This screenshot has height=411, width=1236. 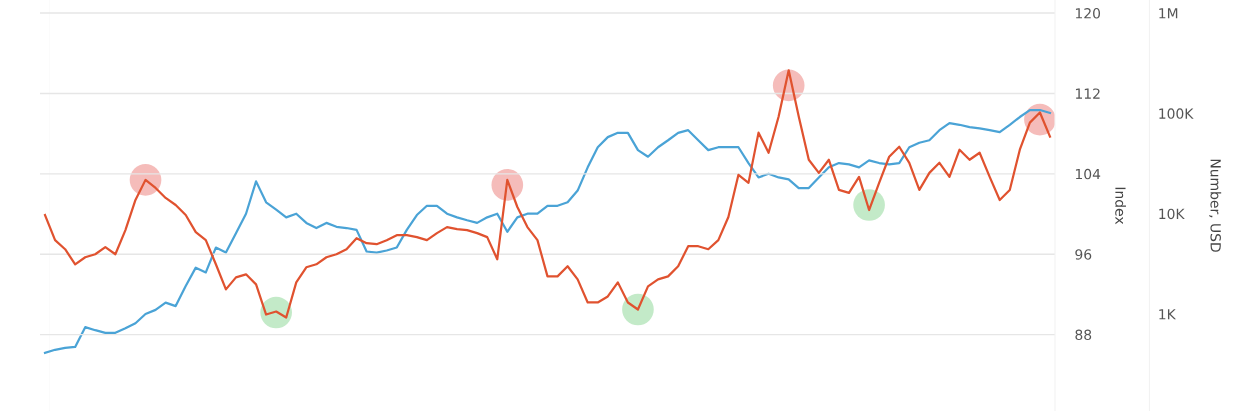 I want to click on y-tick-label: 104, so click(x=1088, y=174).